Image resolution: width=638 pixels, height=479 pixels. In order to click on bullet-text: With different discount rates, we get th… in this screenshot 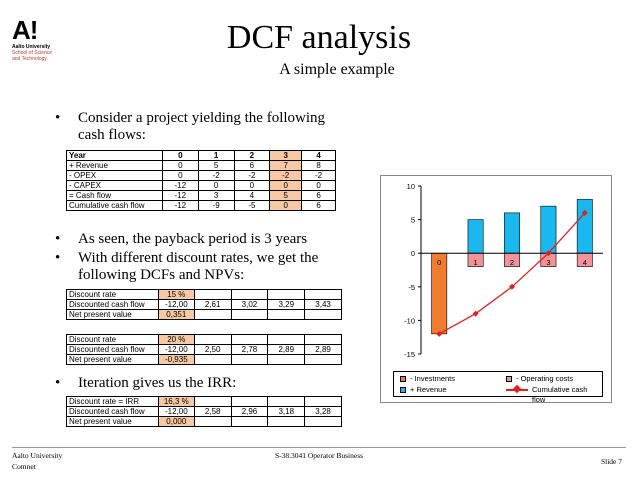, I will do `click(198, 258)`.